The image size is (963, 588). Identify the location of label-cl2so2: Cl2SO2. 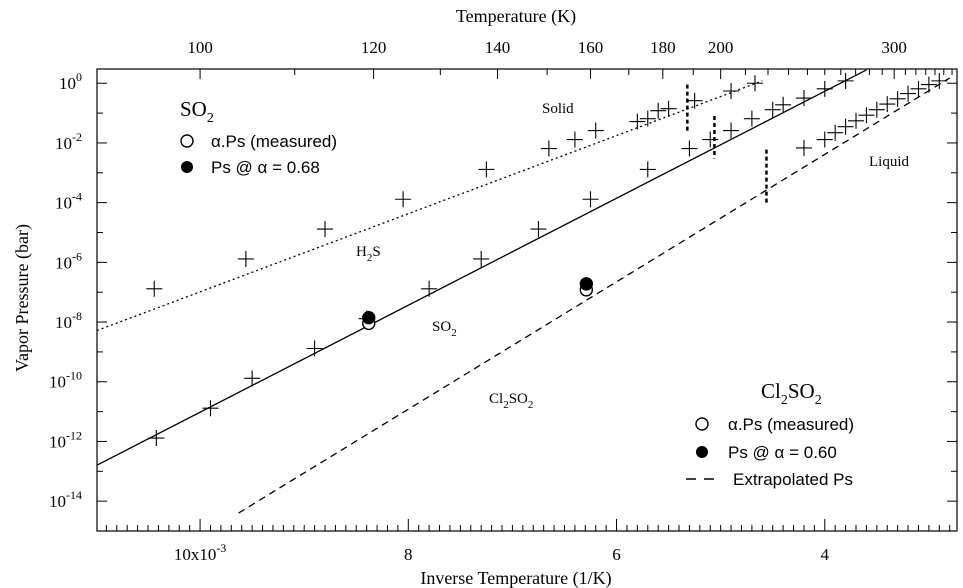
(511, 401).